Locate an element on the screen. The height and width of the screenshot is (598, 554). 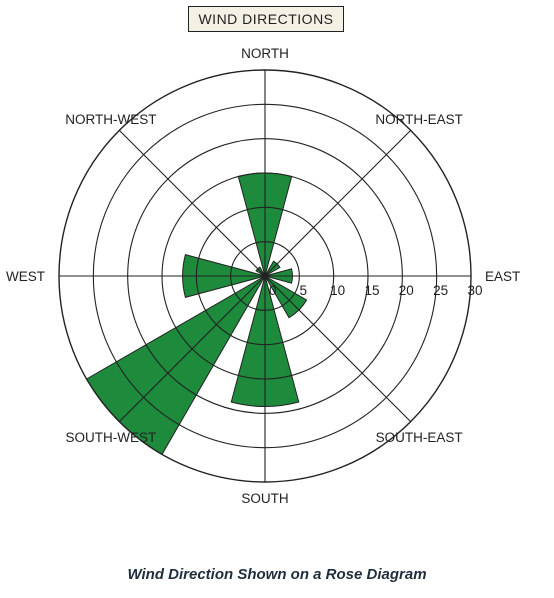
direction-label-south-west: SOUTH-WEST is located at coordinates (111, 437).